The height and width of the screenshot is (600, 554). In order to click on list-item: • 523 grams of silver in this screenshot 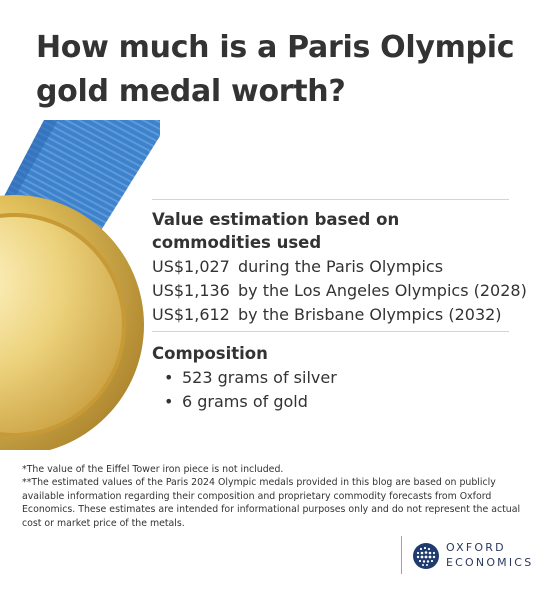, I will do `click(250, 378)`.